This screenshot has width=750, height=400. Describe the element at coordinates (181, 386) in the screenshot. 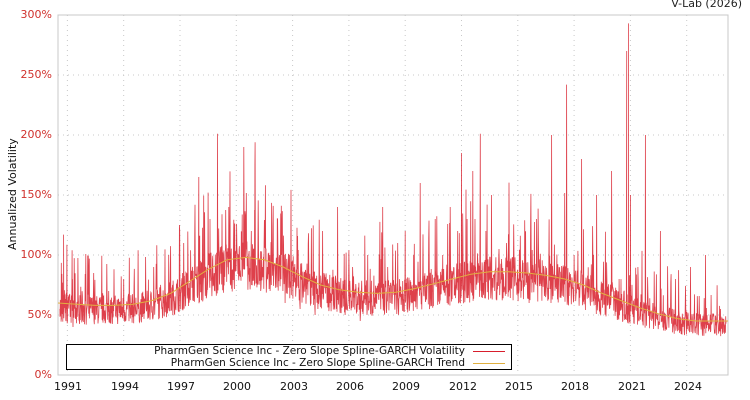

I see `x-tick: 1997` at that location.